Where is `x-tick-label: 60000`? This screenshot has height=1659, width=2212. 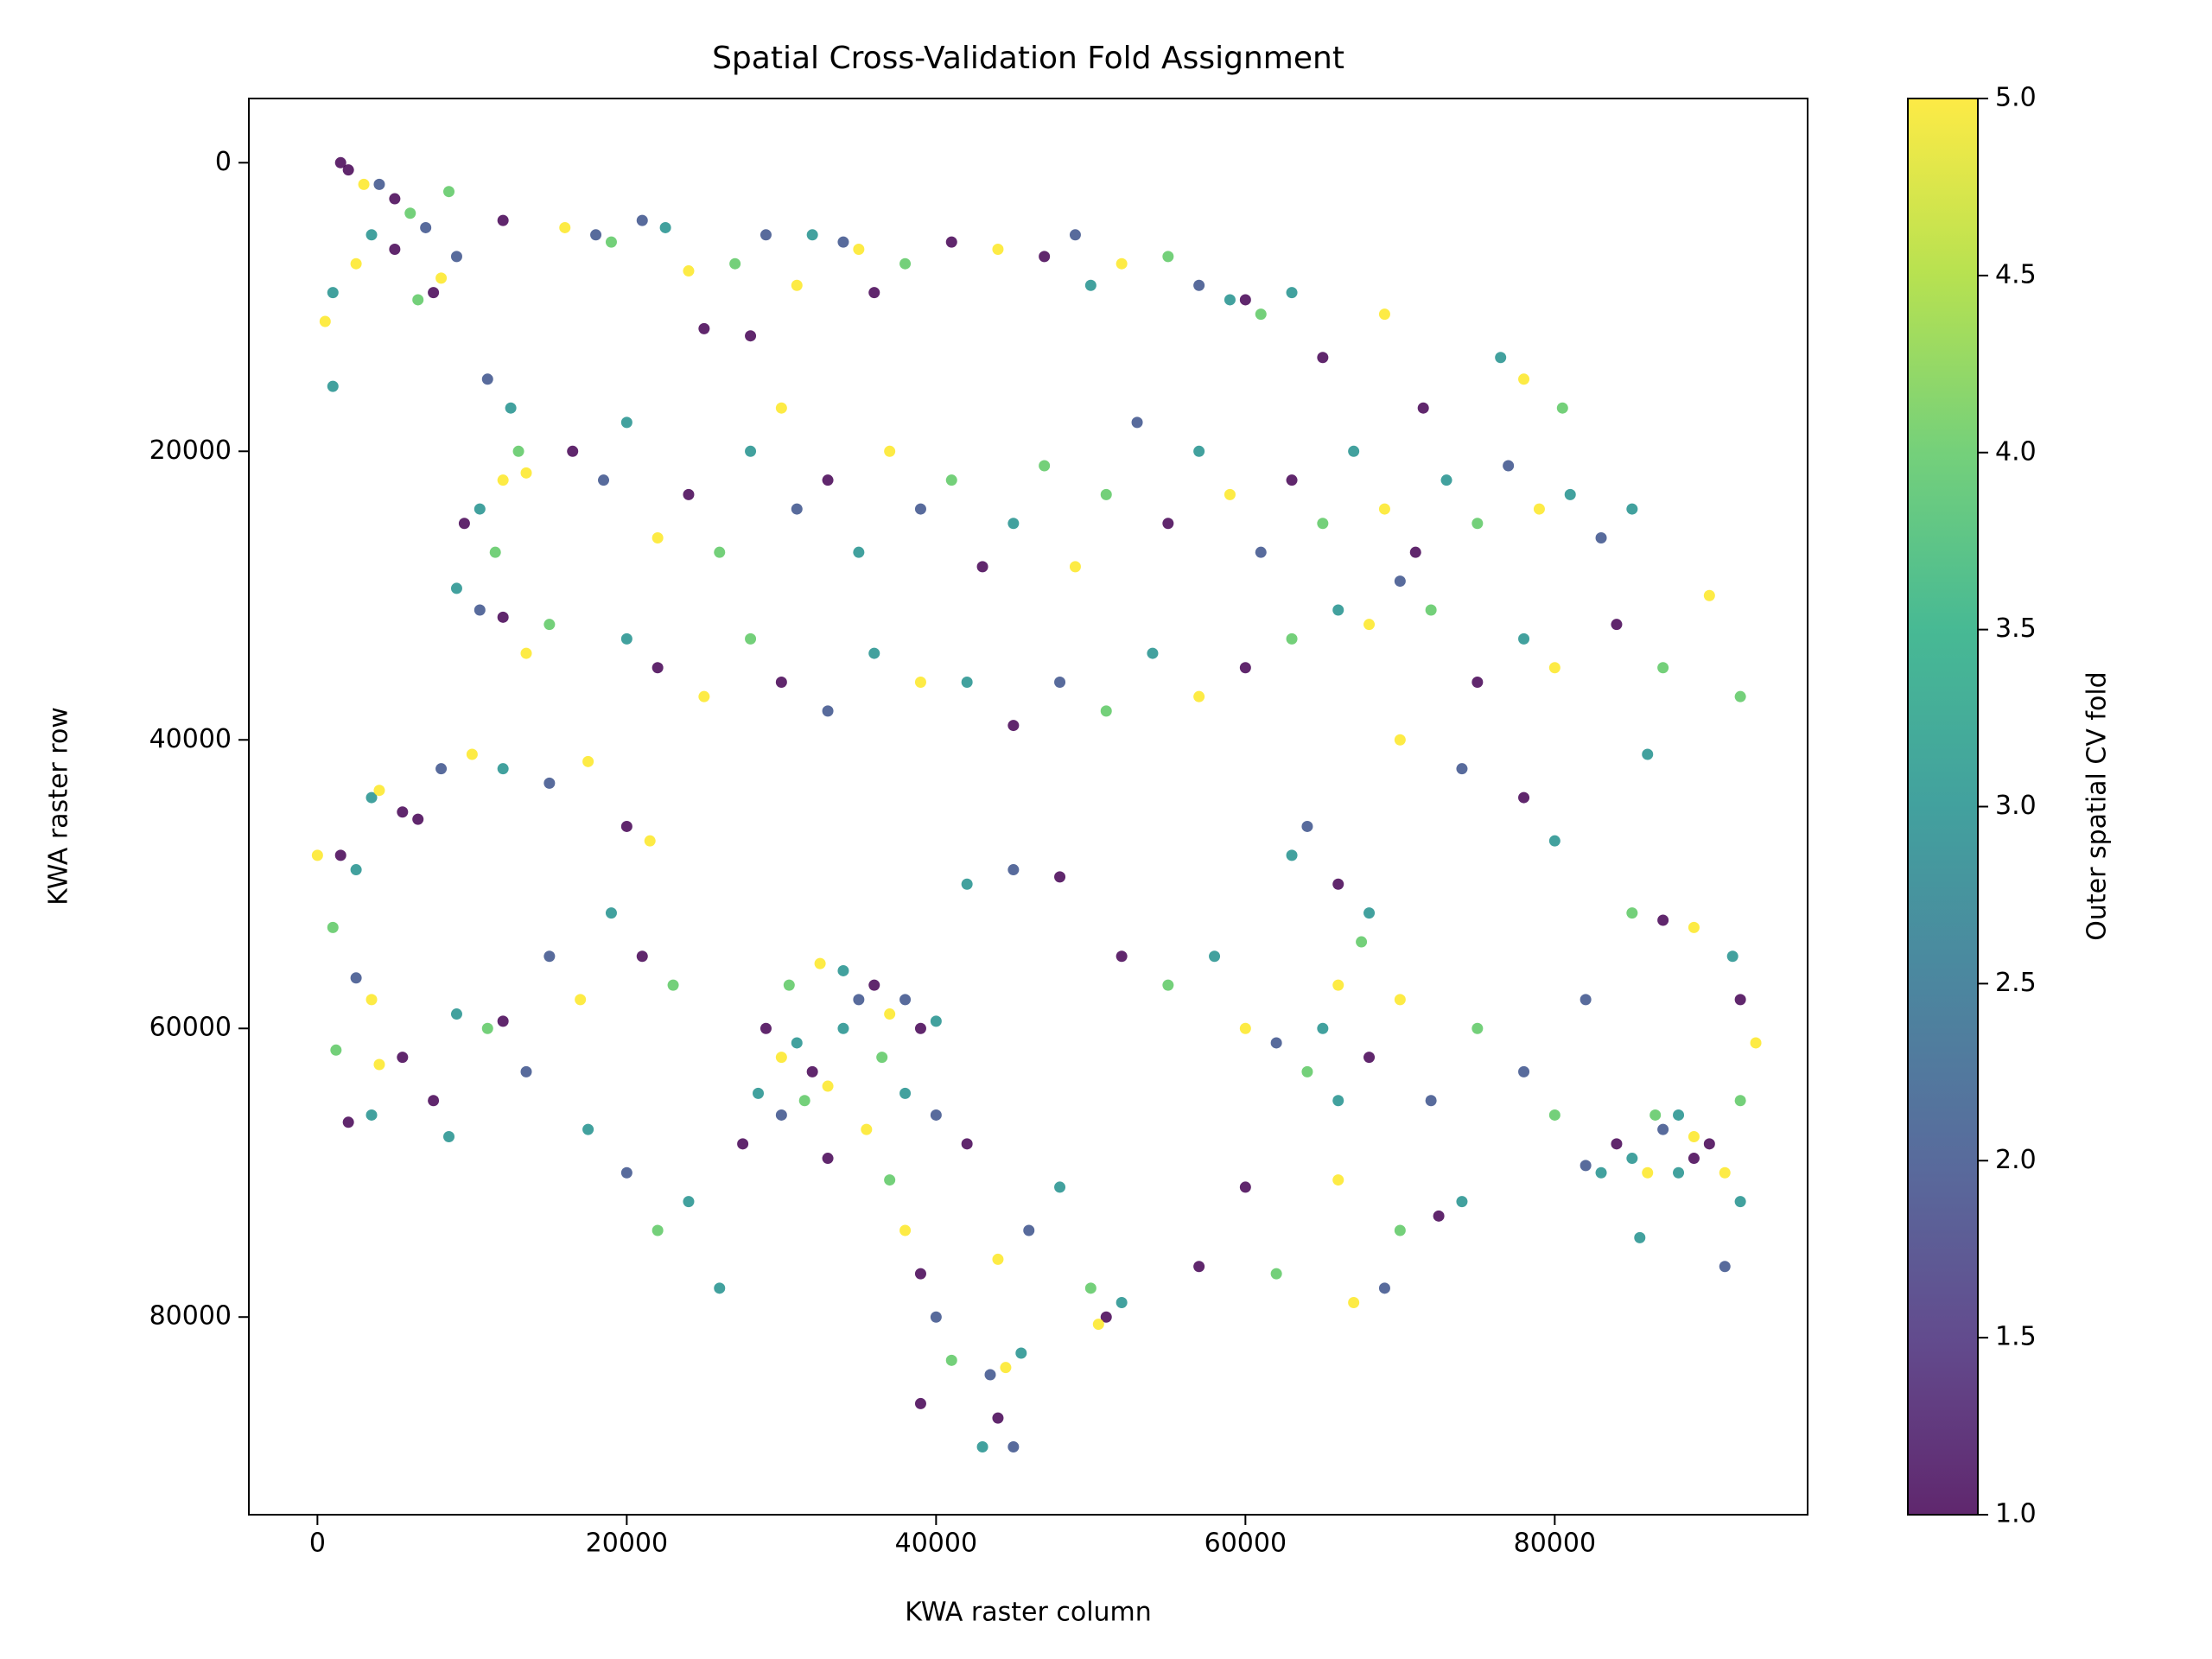
x-tick-label: 60000 is located at coordinates (1246, 1544).